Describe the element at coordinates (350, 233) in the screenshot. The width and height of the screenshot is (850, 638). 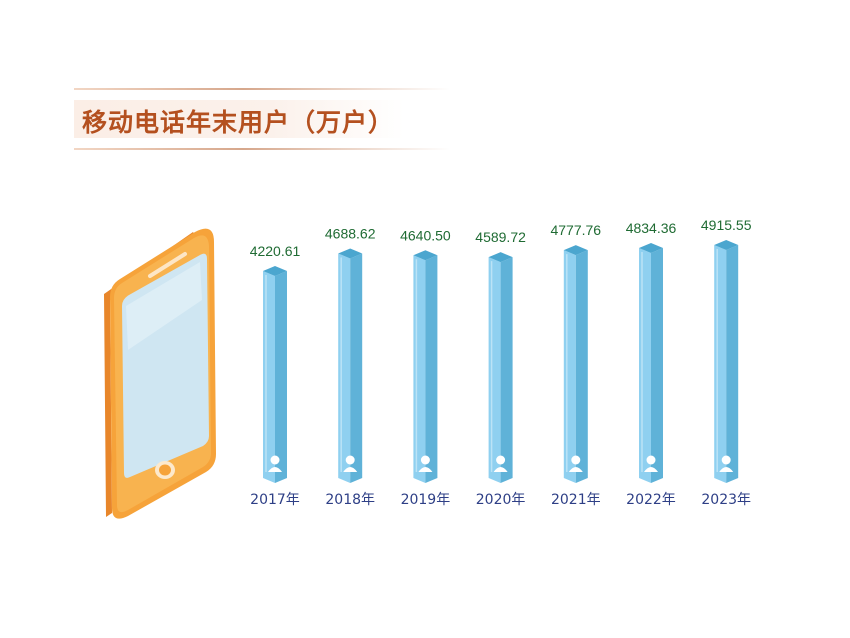
I see `data-label: 4688.62` at that location.